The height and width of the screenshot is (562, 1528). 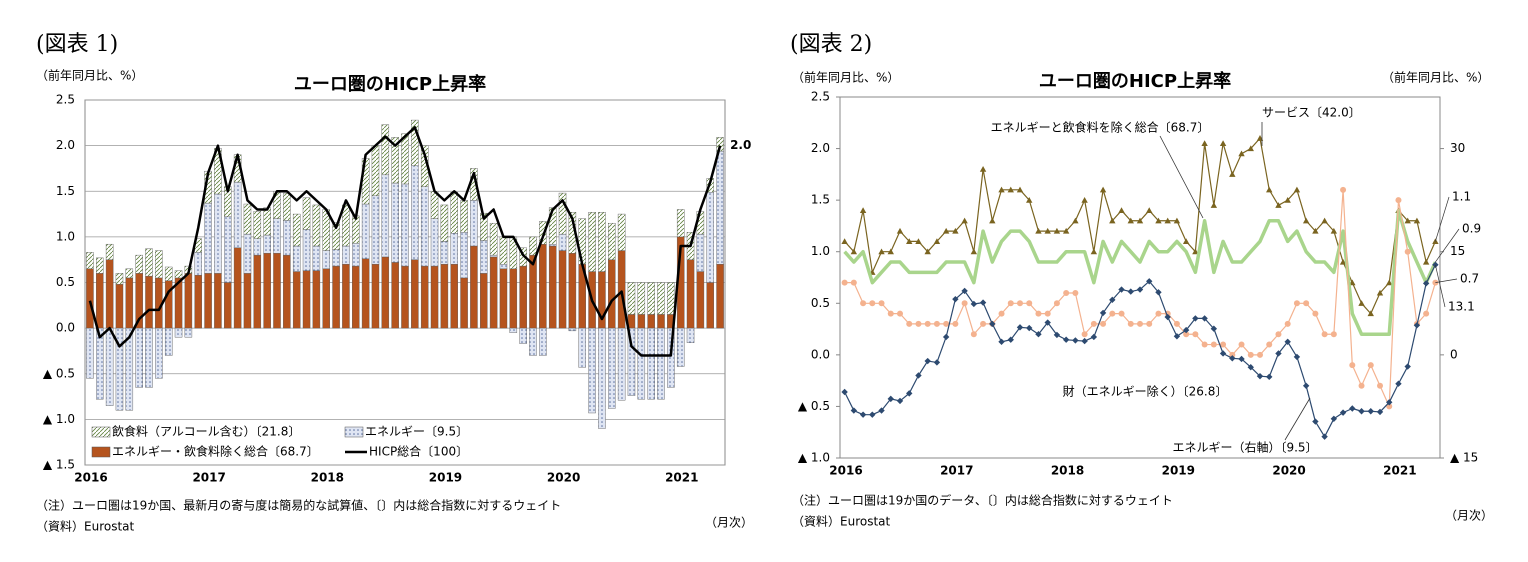 I want to click on legend-label: エネルギー・飲食料除く総合〔68.7〕, so click(x=215, y=451).